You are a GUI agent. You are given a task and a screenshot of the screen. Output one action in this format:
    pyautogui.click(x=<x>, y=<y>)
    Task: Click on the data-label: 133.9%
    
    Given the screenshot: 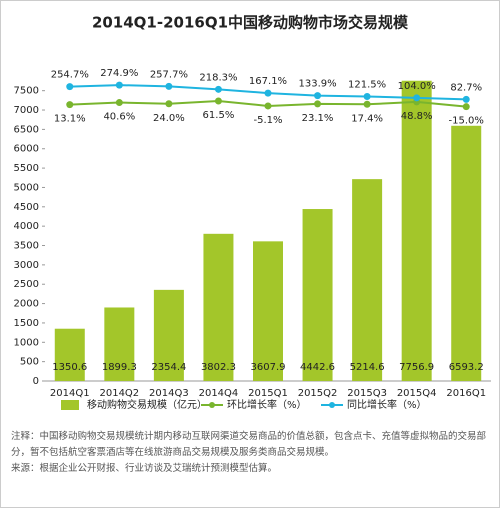 What is the action you would take?
    pyautogui.click(x=317, y=84)
    